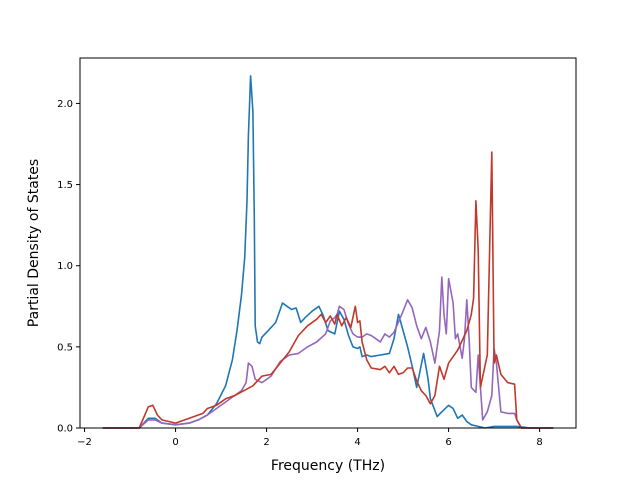 Image resolution: width=640 pixels, height=480 pixels. What do you see at coordinates (65, 104) in the screenshot?
I see `y-tick-label: 2.0` at bounding box center [65, 104].